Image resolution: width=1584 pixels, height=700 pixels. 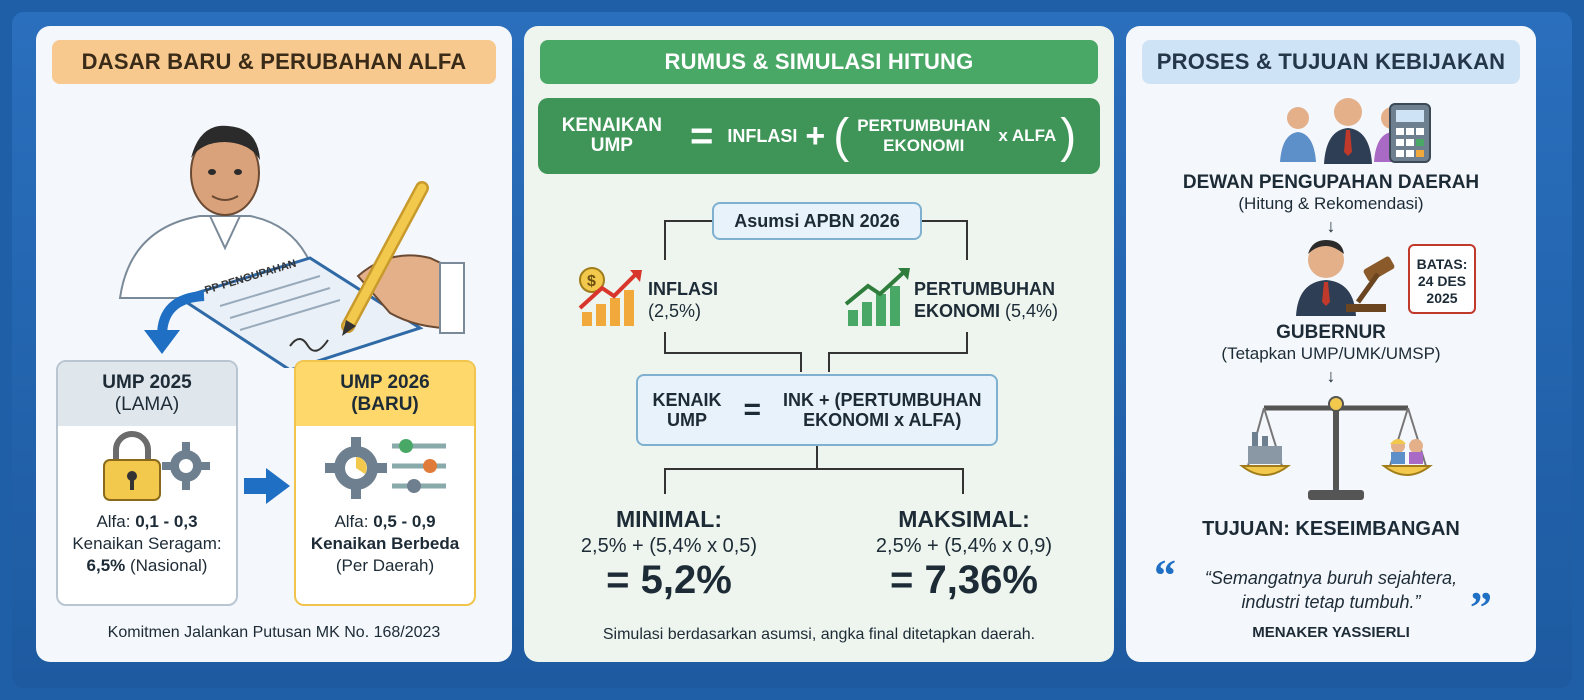 What do you see at coordinates (882, 400) in the screenshot?
I see `mid-rhs-1: INK + (PERTUMBUHAN` at bounding box center [882, 400].